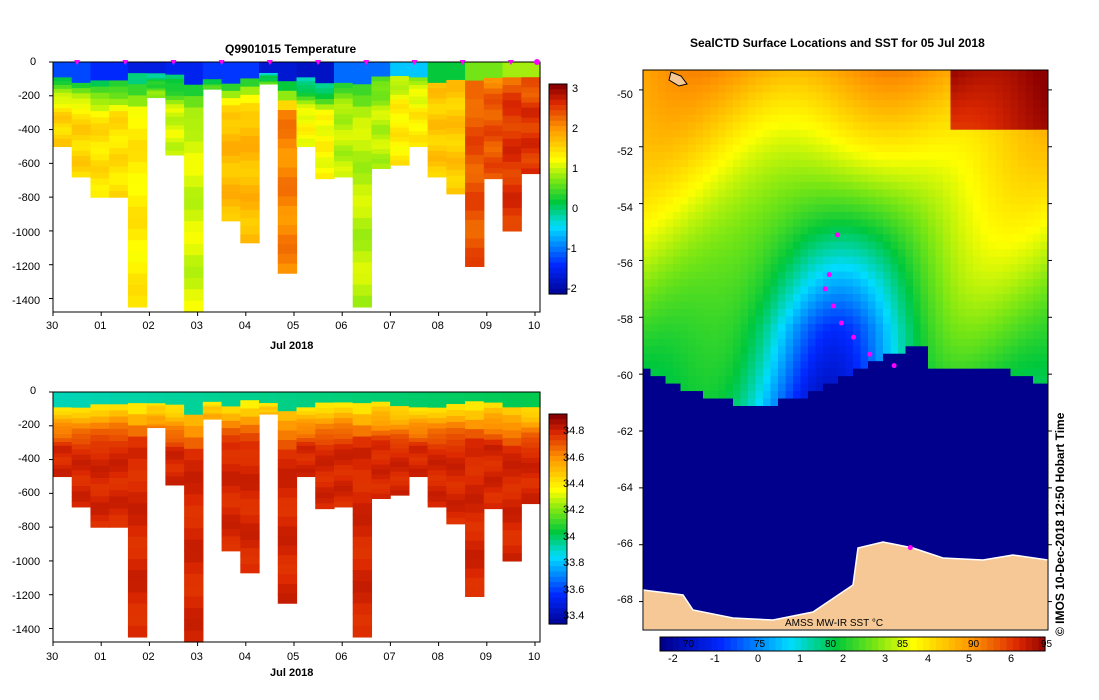 The height and width of the screenshot is (700, 1099). I want to click on surfacing-marker, so click(462, 62).